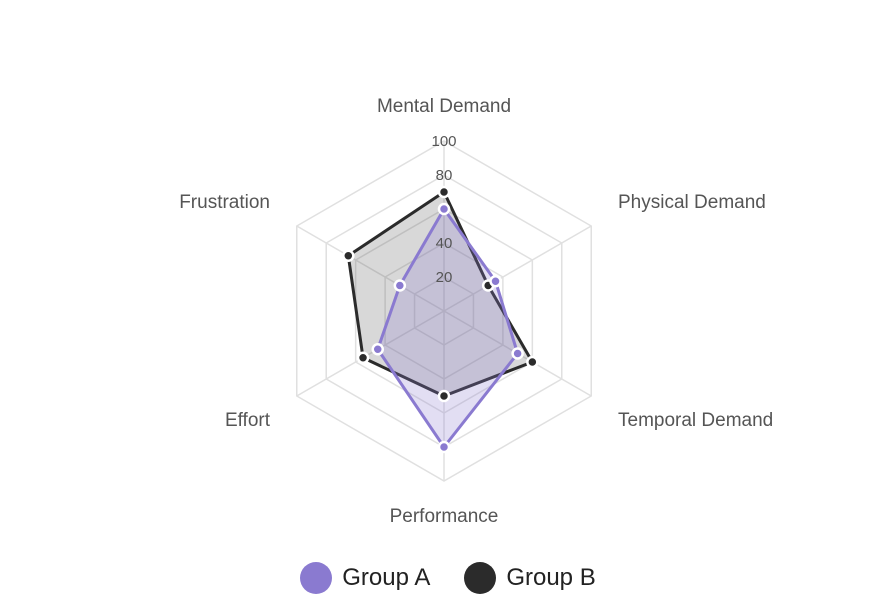  I want to click on tick-label: 80, so click(444, 175).